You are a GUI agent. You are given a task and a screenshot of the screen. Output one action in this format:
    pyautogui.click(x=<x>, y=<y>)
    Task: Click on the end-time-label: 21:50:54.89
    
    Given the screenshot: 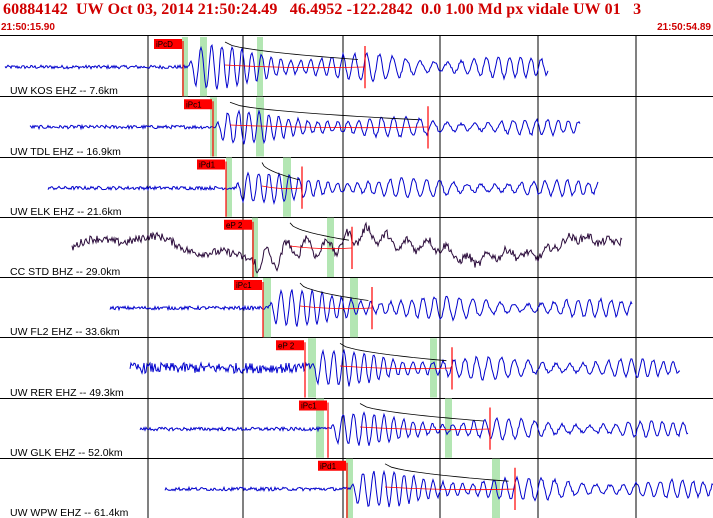 What is the action you would take?
    pyautogui.click(x=684, y=27)
    